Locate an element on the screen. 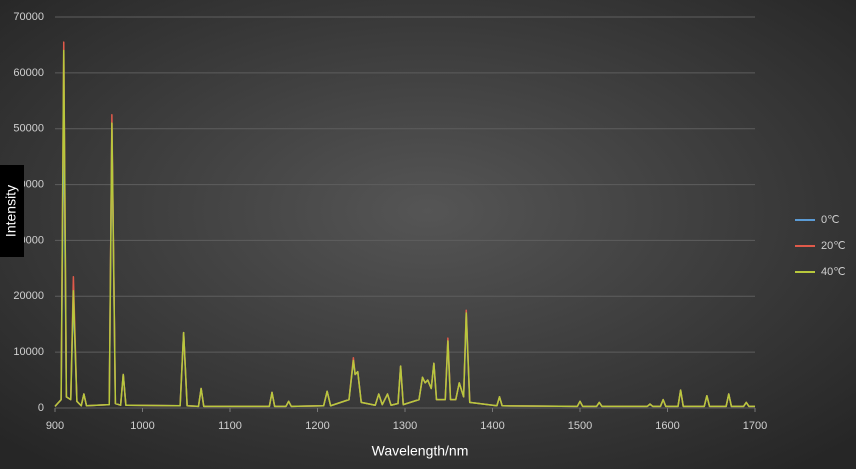 The height and width of the screenshot is (469, 856). x-tick-label: 1600 is located at coordinates (667, 426).